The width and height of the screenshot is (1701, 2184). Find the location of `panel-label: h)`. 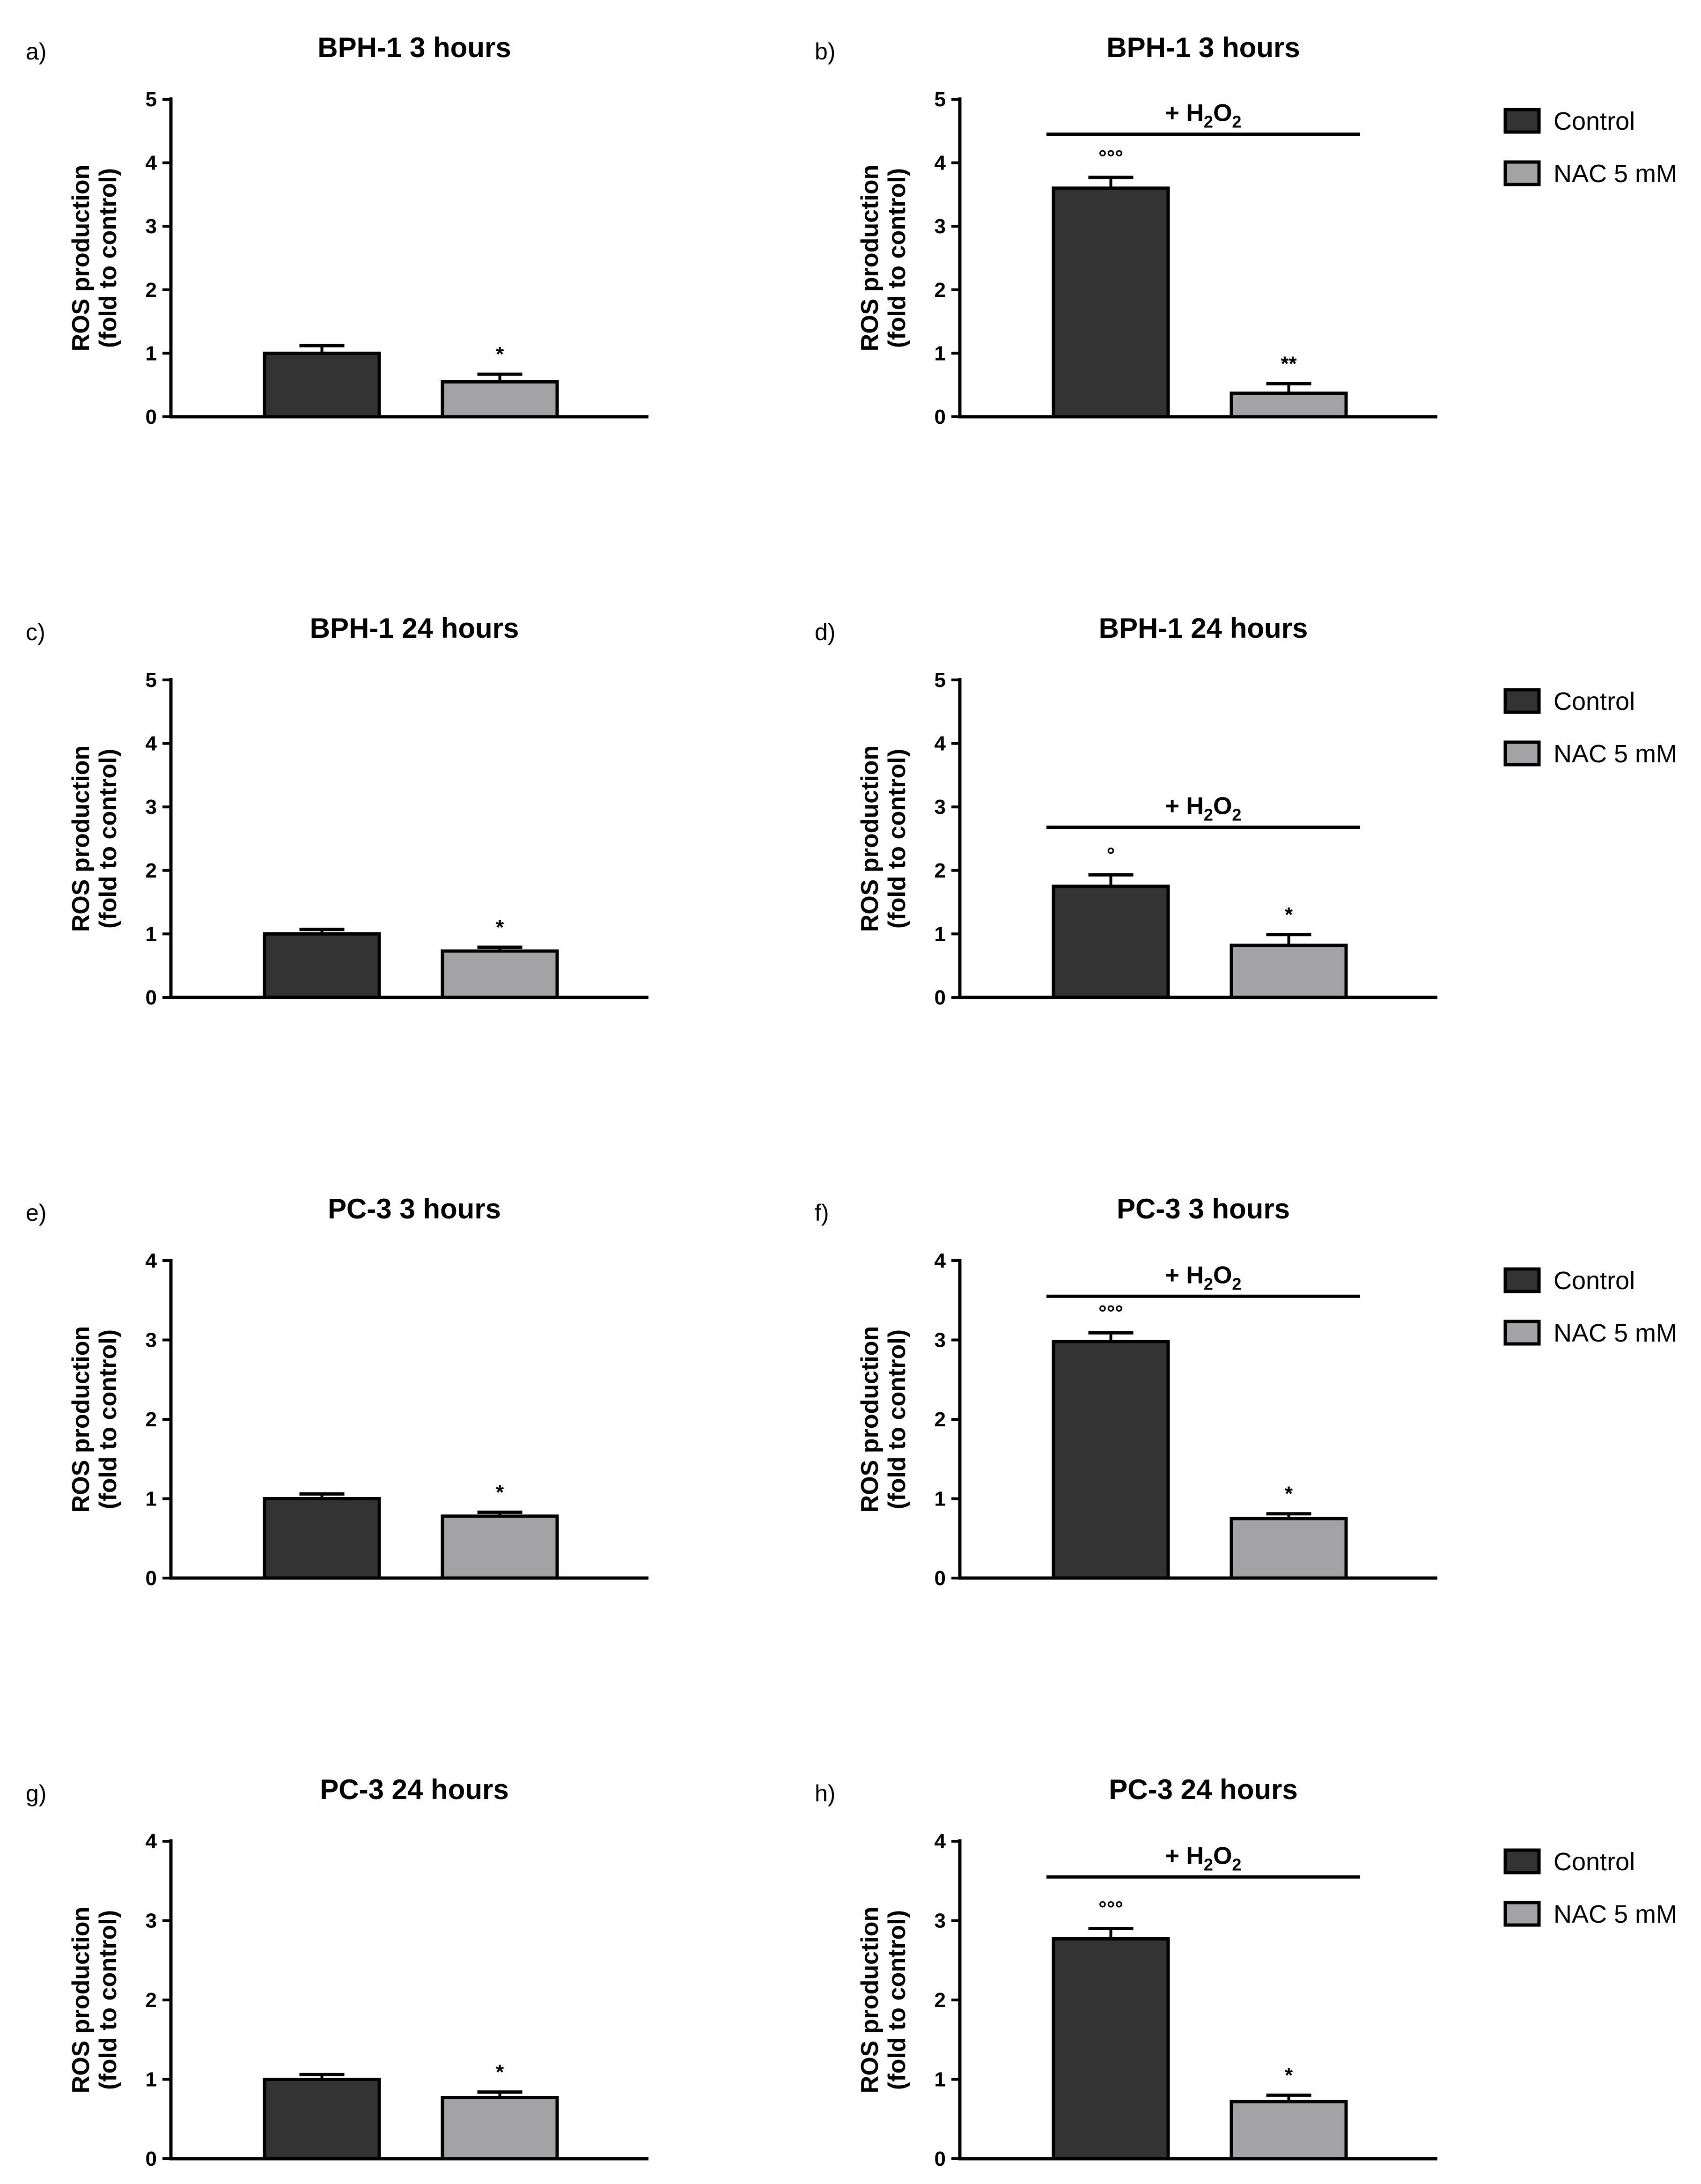

panel-label: h) is located at coordinates (825, 1793).